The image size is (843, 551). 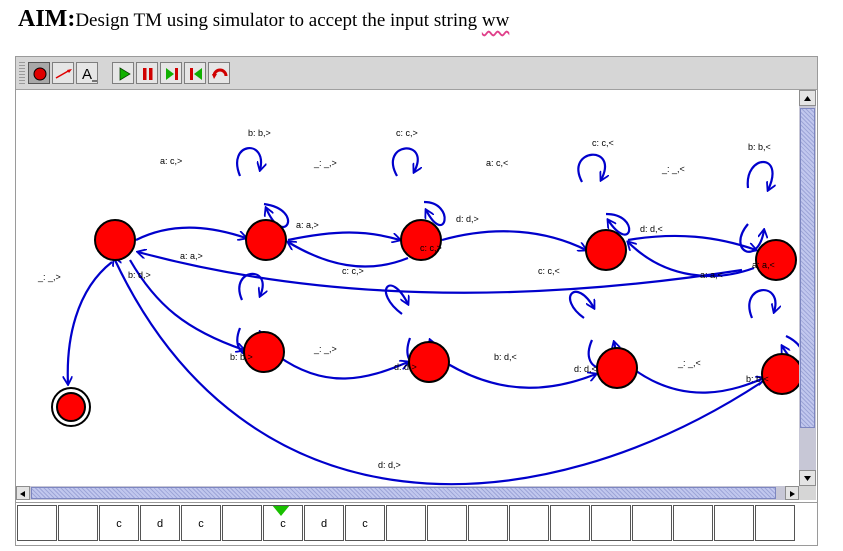 What do you see at coordinates (421, 240) in the screenshot?
I see `state-q2` at bounding box center [421, 240].